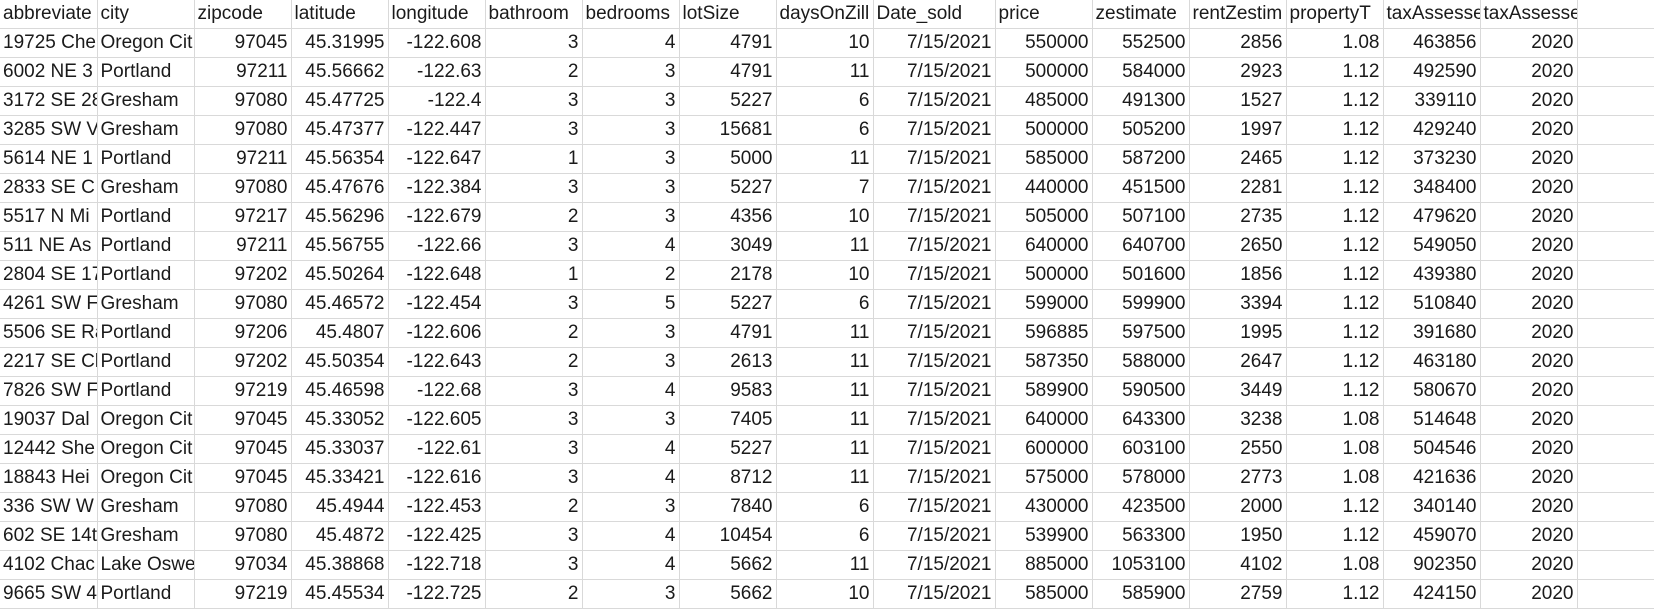  Describe the element at coordinates (1432, 101) in the screenshot. I see `table-cell: 339110` at that location.